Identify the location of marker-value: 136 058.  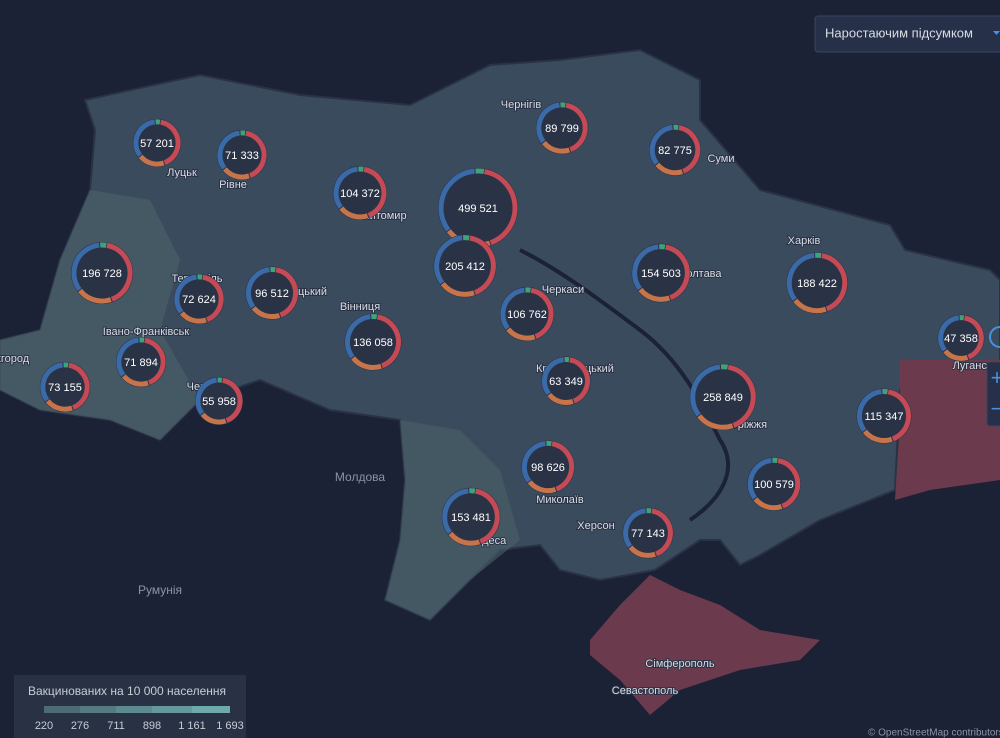
(373, 343).